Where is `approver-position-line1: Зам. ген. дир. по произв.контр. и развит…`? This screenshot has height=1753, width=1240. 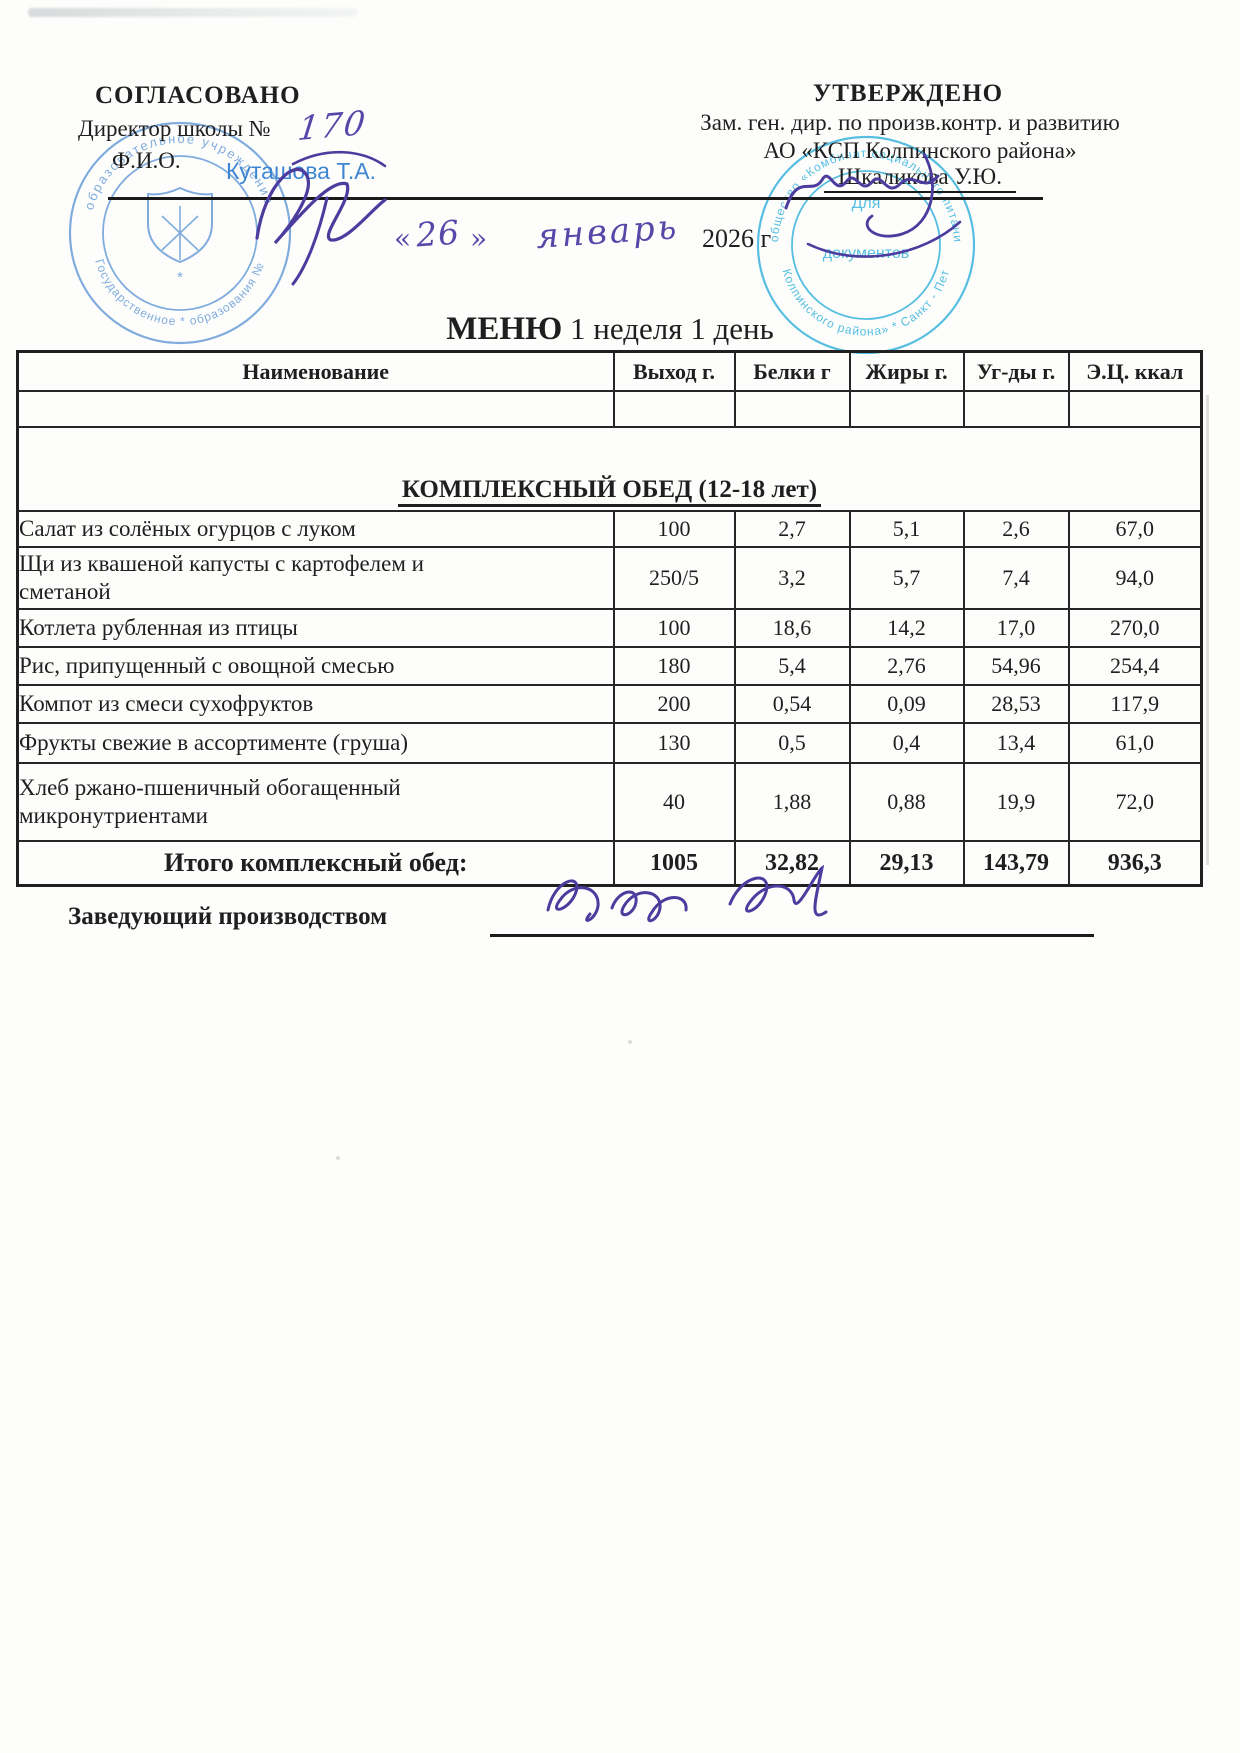 approver-position-line1: Зам. ген. дир. по произв.контр. и развит… is located at coordinates (910, 122).